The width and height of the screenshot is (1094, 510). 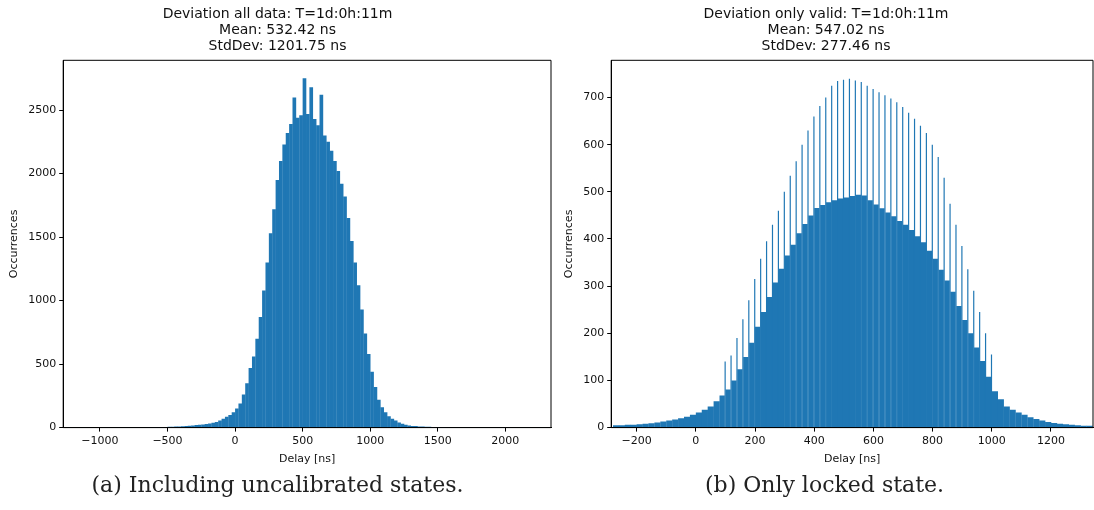 I want to click on chart-subtitle: Mean: 532.42 ns StdDev: 1201.75 ns, so click(x=277, y=36).